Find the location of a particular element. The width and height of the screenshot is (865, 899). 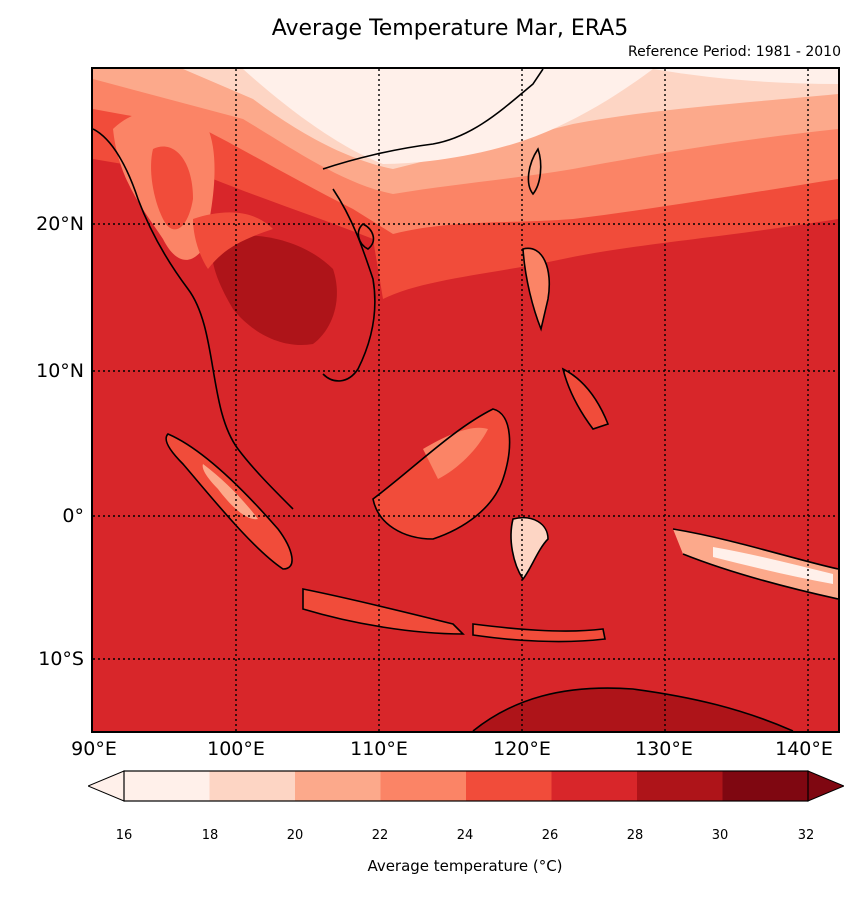

lon-label-130e: 130°E is located at coordinates (664, 749).